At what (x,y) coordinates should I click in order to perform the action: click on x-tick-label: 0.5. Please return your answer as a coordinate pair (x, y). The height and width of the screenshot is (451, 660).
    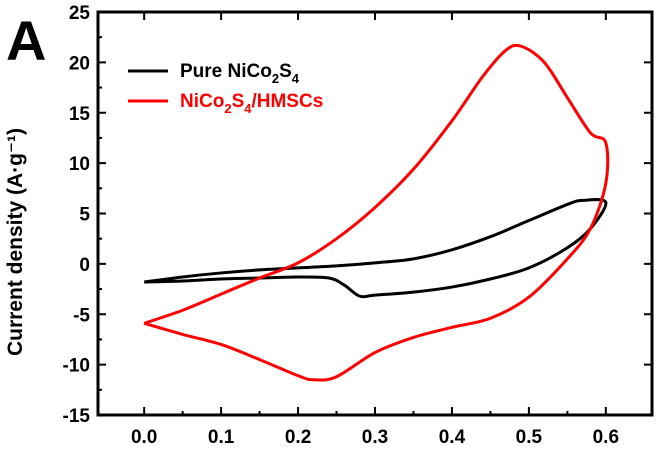
    Looking at the image, I should click on (529, 437).